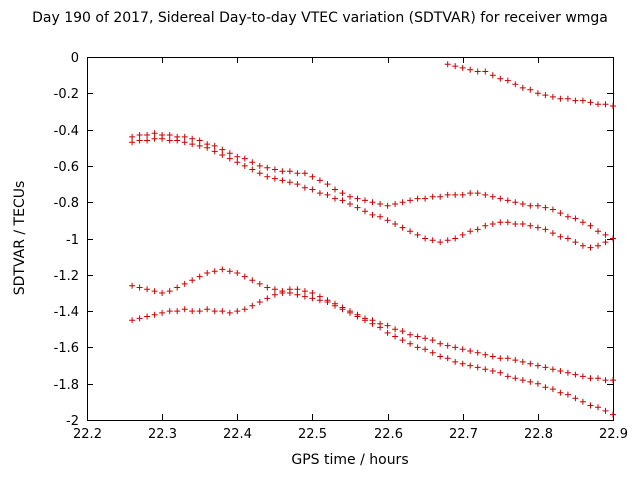 The height and width of the screenshot is (480, 640). What do you see at coordinates (72, 421) in the screenshot?
I see `y-tick-label: -2` at bounding box center [72, 421].